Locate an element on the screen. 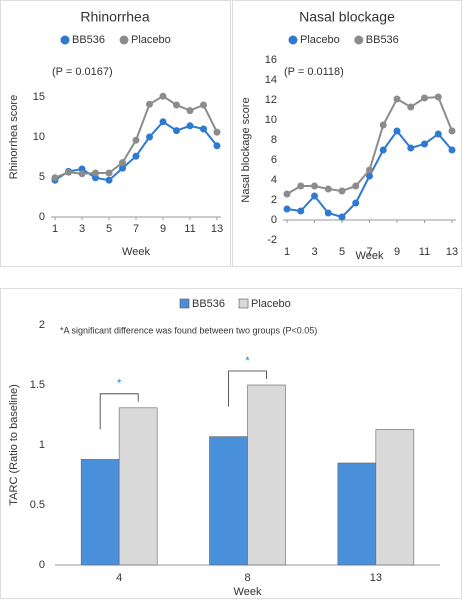 This screenshot has width=463, height=600. y-tick-label: 12 is located at coordinates (271, 100).